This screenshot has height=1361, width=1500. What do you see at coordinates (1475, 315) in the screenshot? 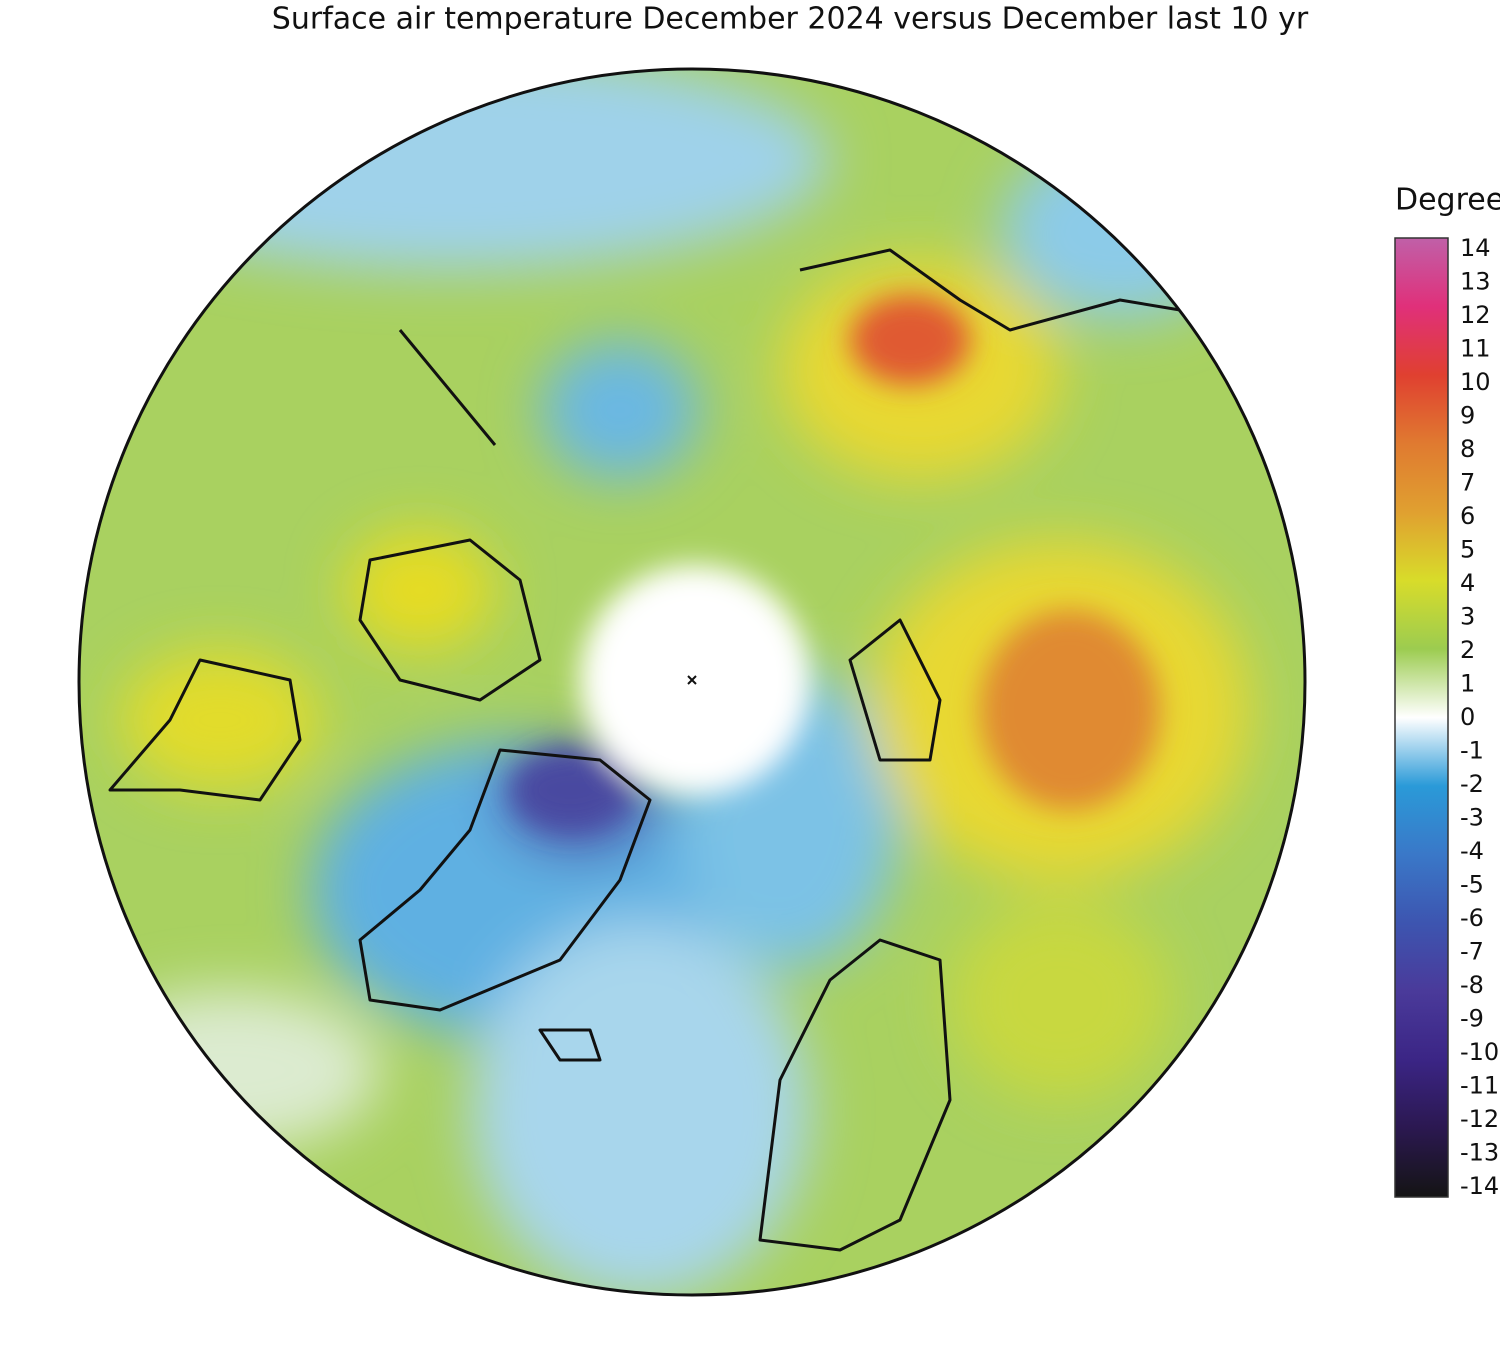
I see `colorbar-tick-label: 12` at bounding box center [1475, 315].